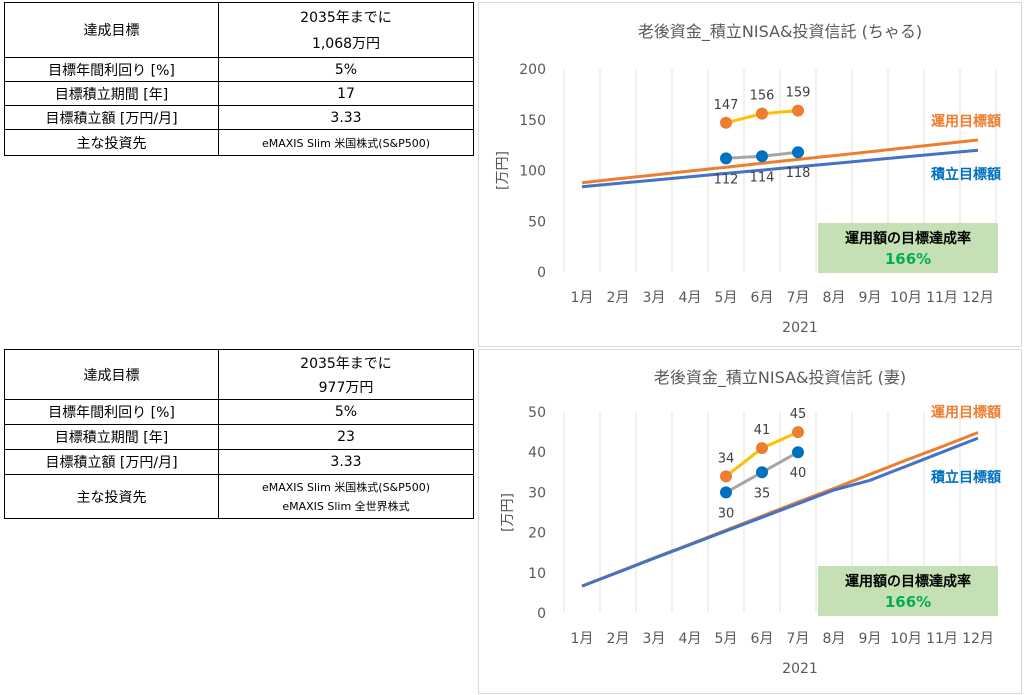 The height and width of the screenshot is (695, 1024). I want to click on row-value-line: 1,068万円, so click(346, 44).